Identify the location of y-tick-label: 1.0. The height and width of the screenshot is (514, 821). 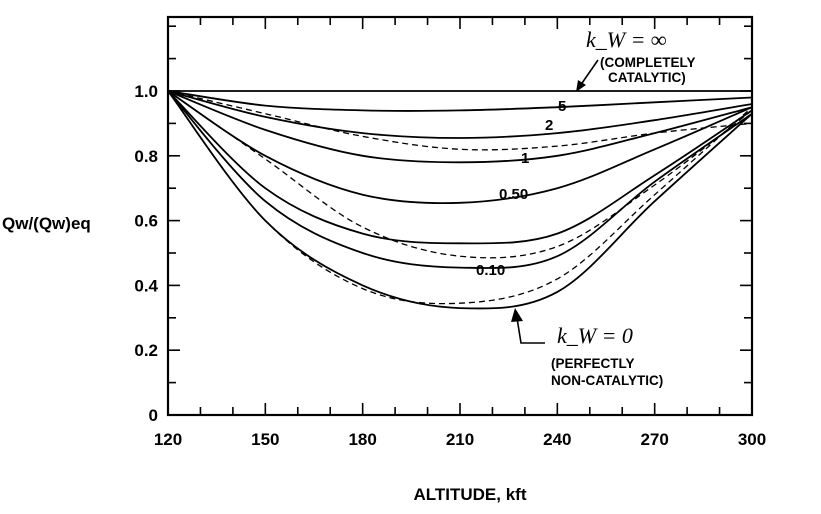
(146, 91).